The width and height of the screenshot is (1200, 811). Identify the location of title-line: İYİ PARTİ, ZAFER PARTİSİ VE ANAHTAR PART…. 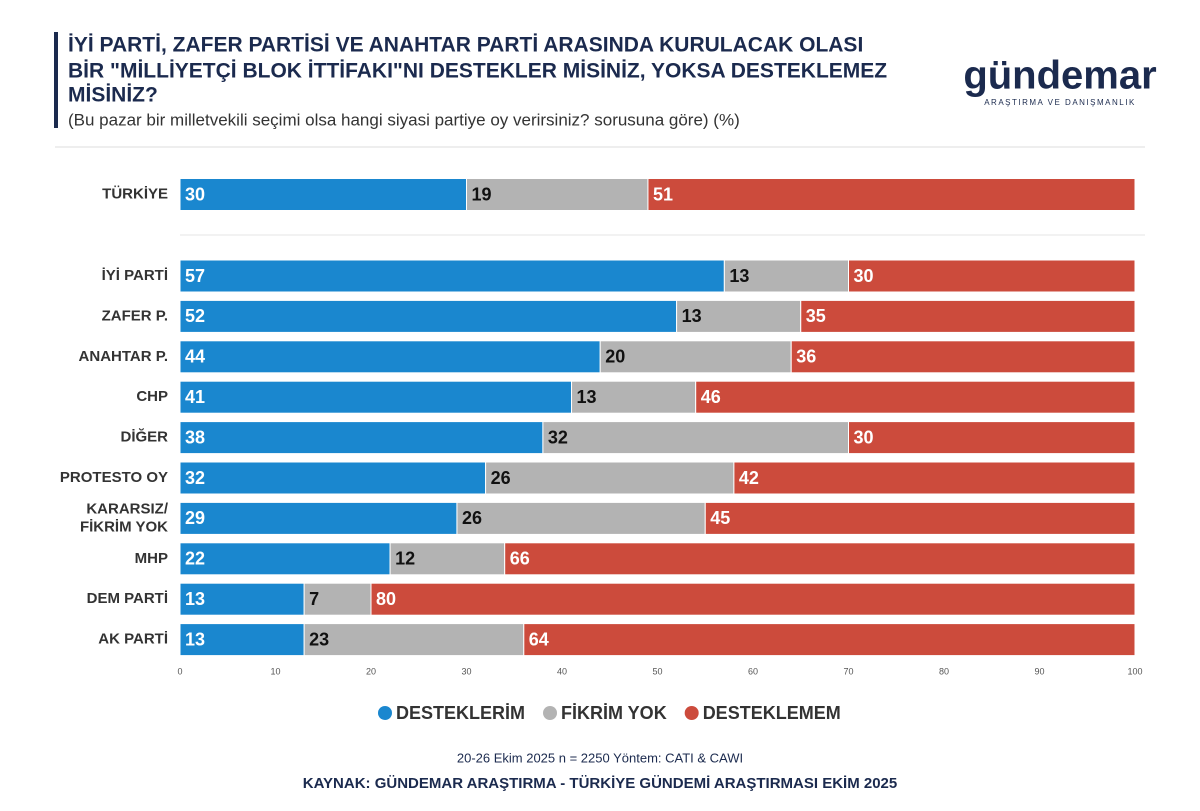
(465, 45).